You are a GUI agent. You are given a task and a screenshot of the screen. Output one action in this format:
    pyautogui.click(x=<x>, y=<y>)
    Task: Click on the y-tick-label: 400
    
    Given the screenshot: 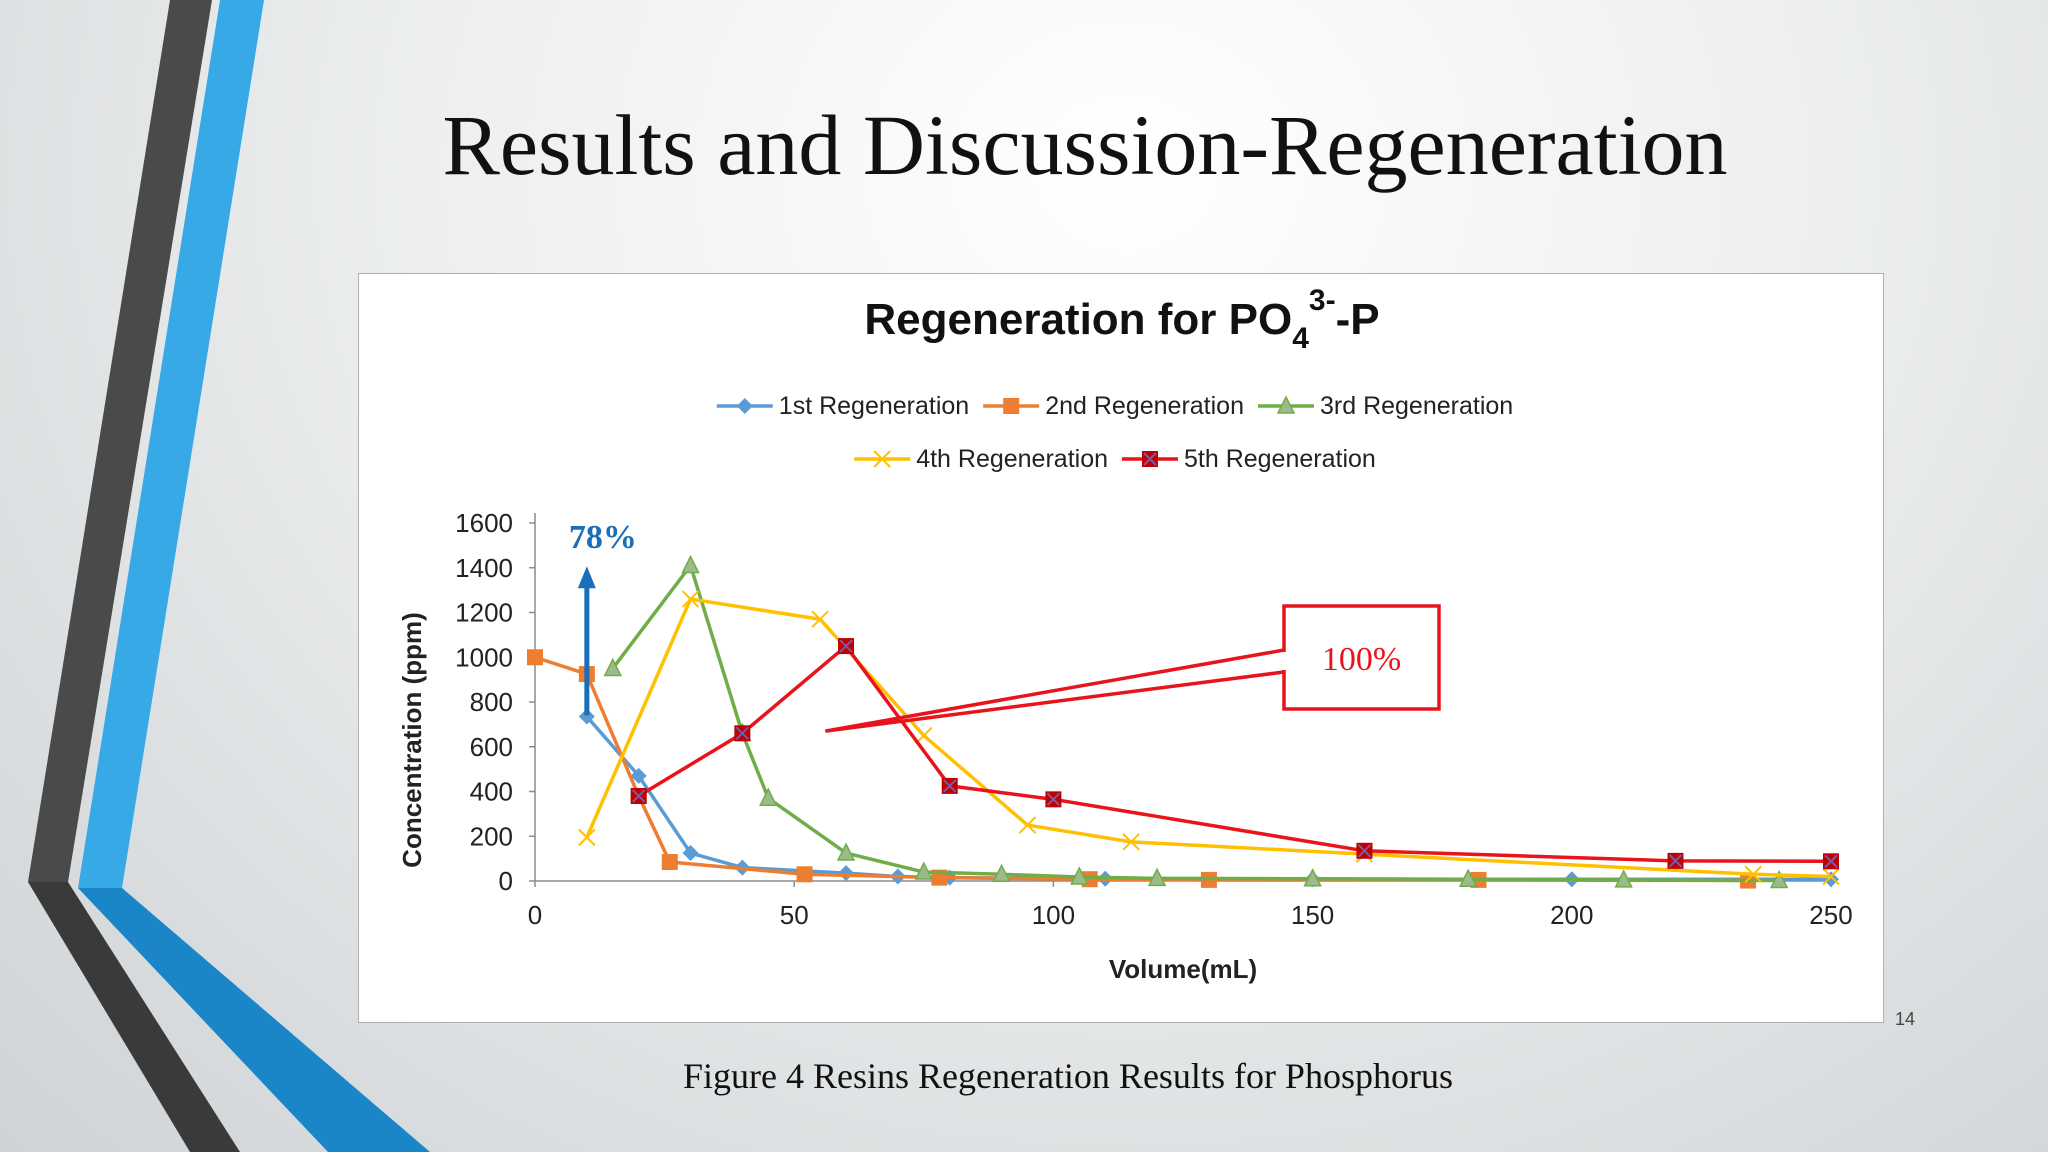 What is the action you would take?
    pyautogui.click(x=491, y=792)
    